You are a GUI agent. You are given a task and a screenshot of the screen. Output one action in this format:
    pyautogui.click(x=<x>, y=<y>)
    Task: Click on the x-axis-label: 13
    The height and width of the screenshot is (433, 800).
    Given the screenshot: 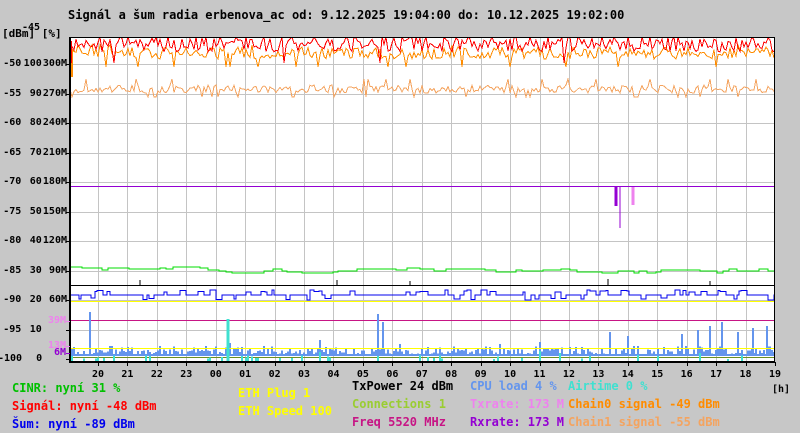 What is the action you would take?
    pyautogui.click(x=598, y=374)
    